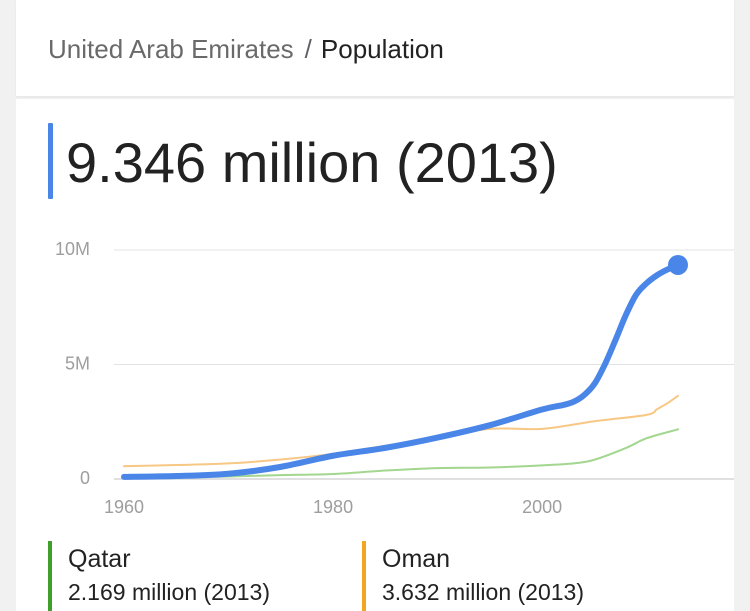 The width and height of the screenshot is (750, 611). What do you see at coordinates (72, 249) in the screenshot?
I see `y-tick-label: 10M` at bounding box center [72, 249].